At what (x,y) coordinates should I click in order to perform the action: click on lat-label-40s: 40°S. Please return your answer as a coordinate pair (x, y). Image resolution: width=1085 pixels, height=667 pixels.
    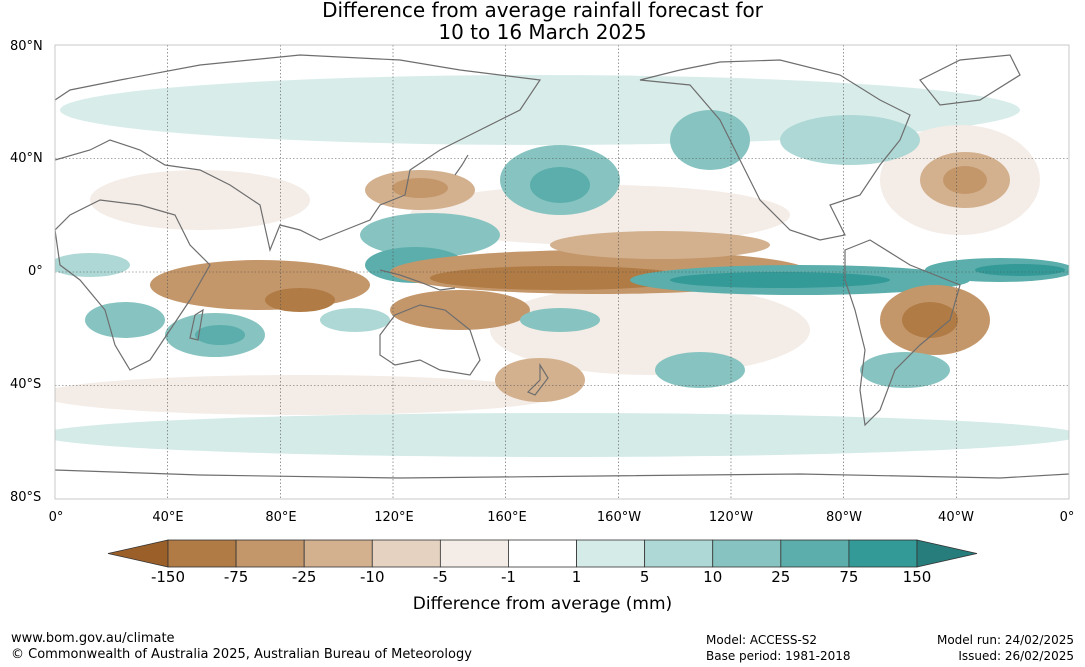
    Looking at the image, I should click on (26, 384).